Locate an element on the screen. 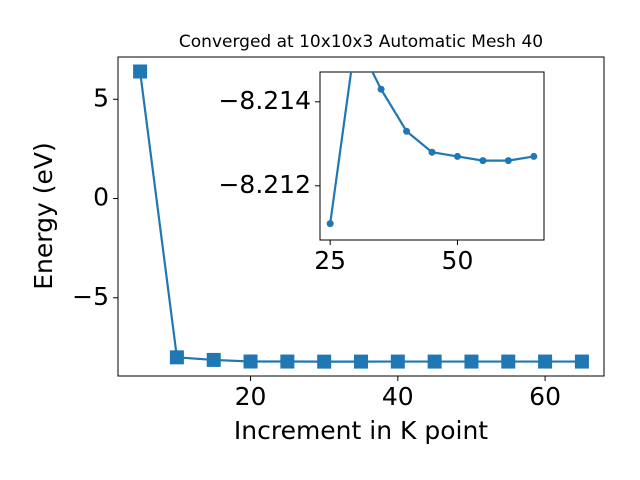 This screenshot has height=480, width=640. x-tick-label: 40 is located at coordinates (398, 396).